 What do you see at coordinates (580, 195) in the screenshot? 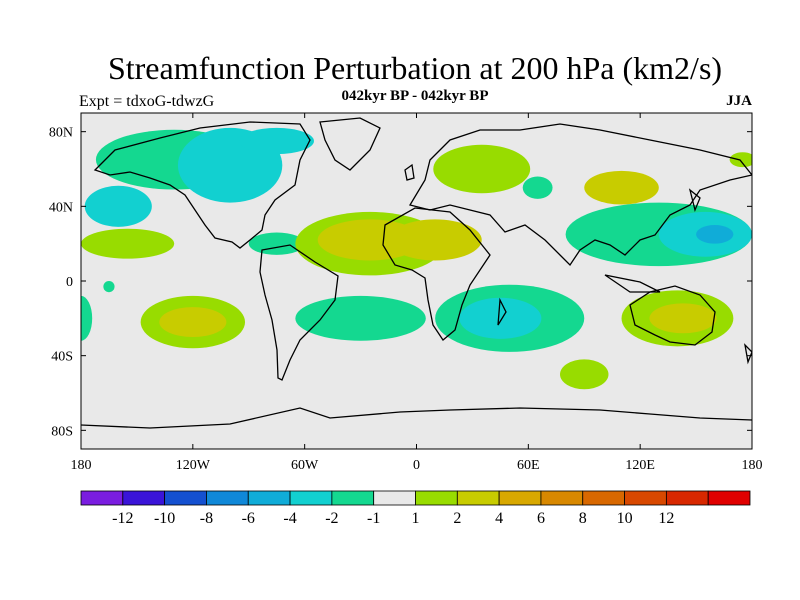
I see `coastline-eurasia` at bounding box center [580, 195].